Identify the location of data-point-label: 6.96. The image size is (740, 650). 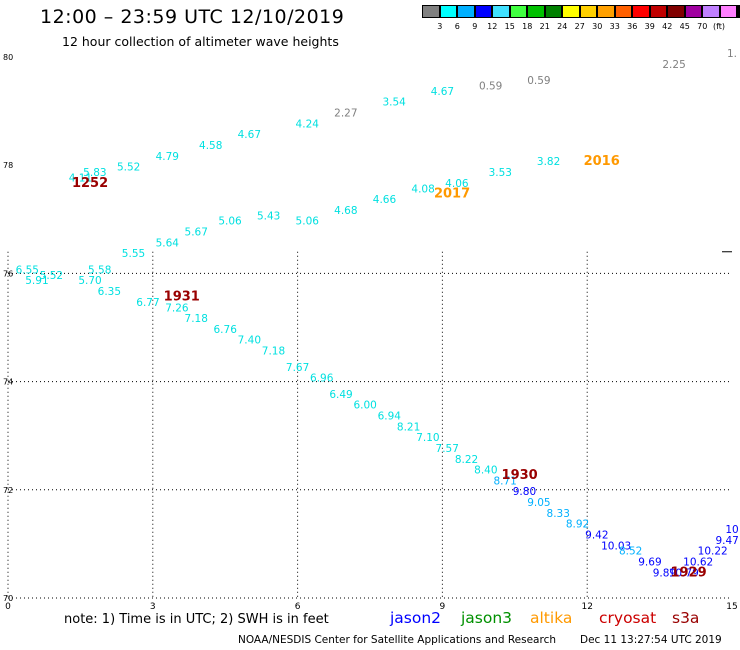
(322, 379).